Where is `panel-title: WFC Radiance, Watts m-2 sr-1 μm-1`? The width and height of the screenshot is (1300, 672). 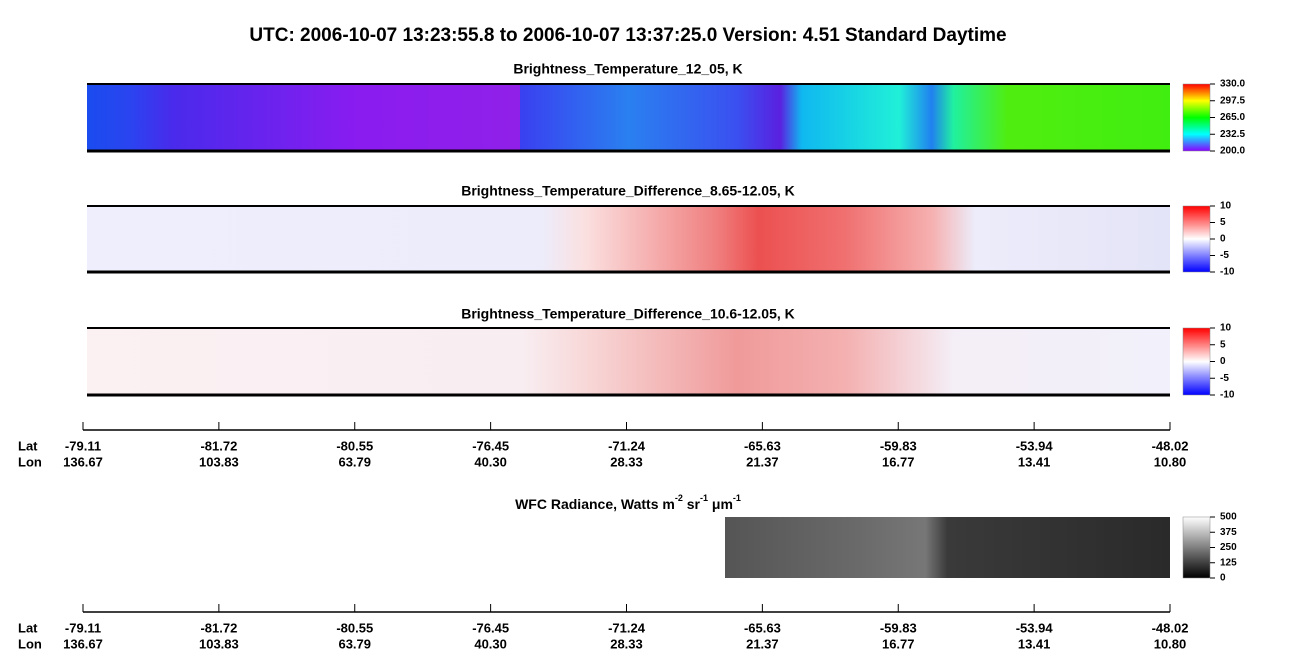 panel-title: WFC Radiance, Watts m-2 sr-1 μm-1 is located at coordinates (628, 502).